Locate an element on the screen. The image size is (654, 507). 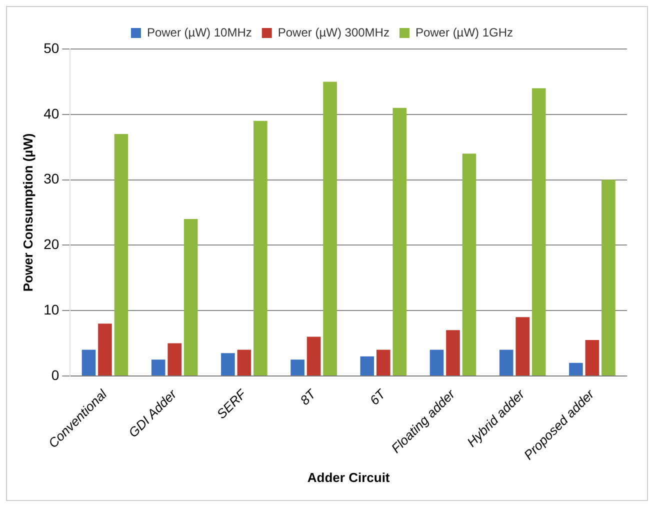
legend-label: Power (µW) 10MHz is located at coordinates (199, 32).